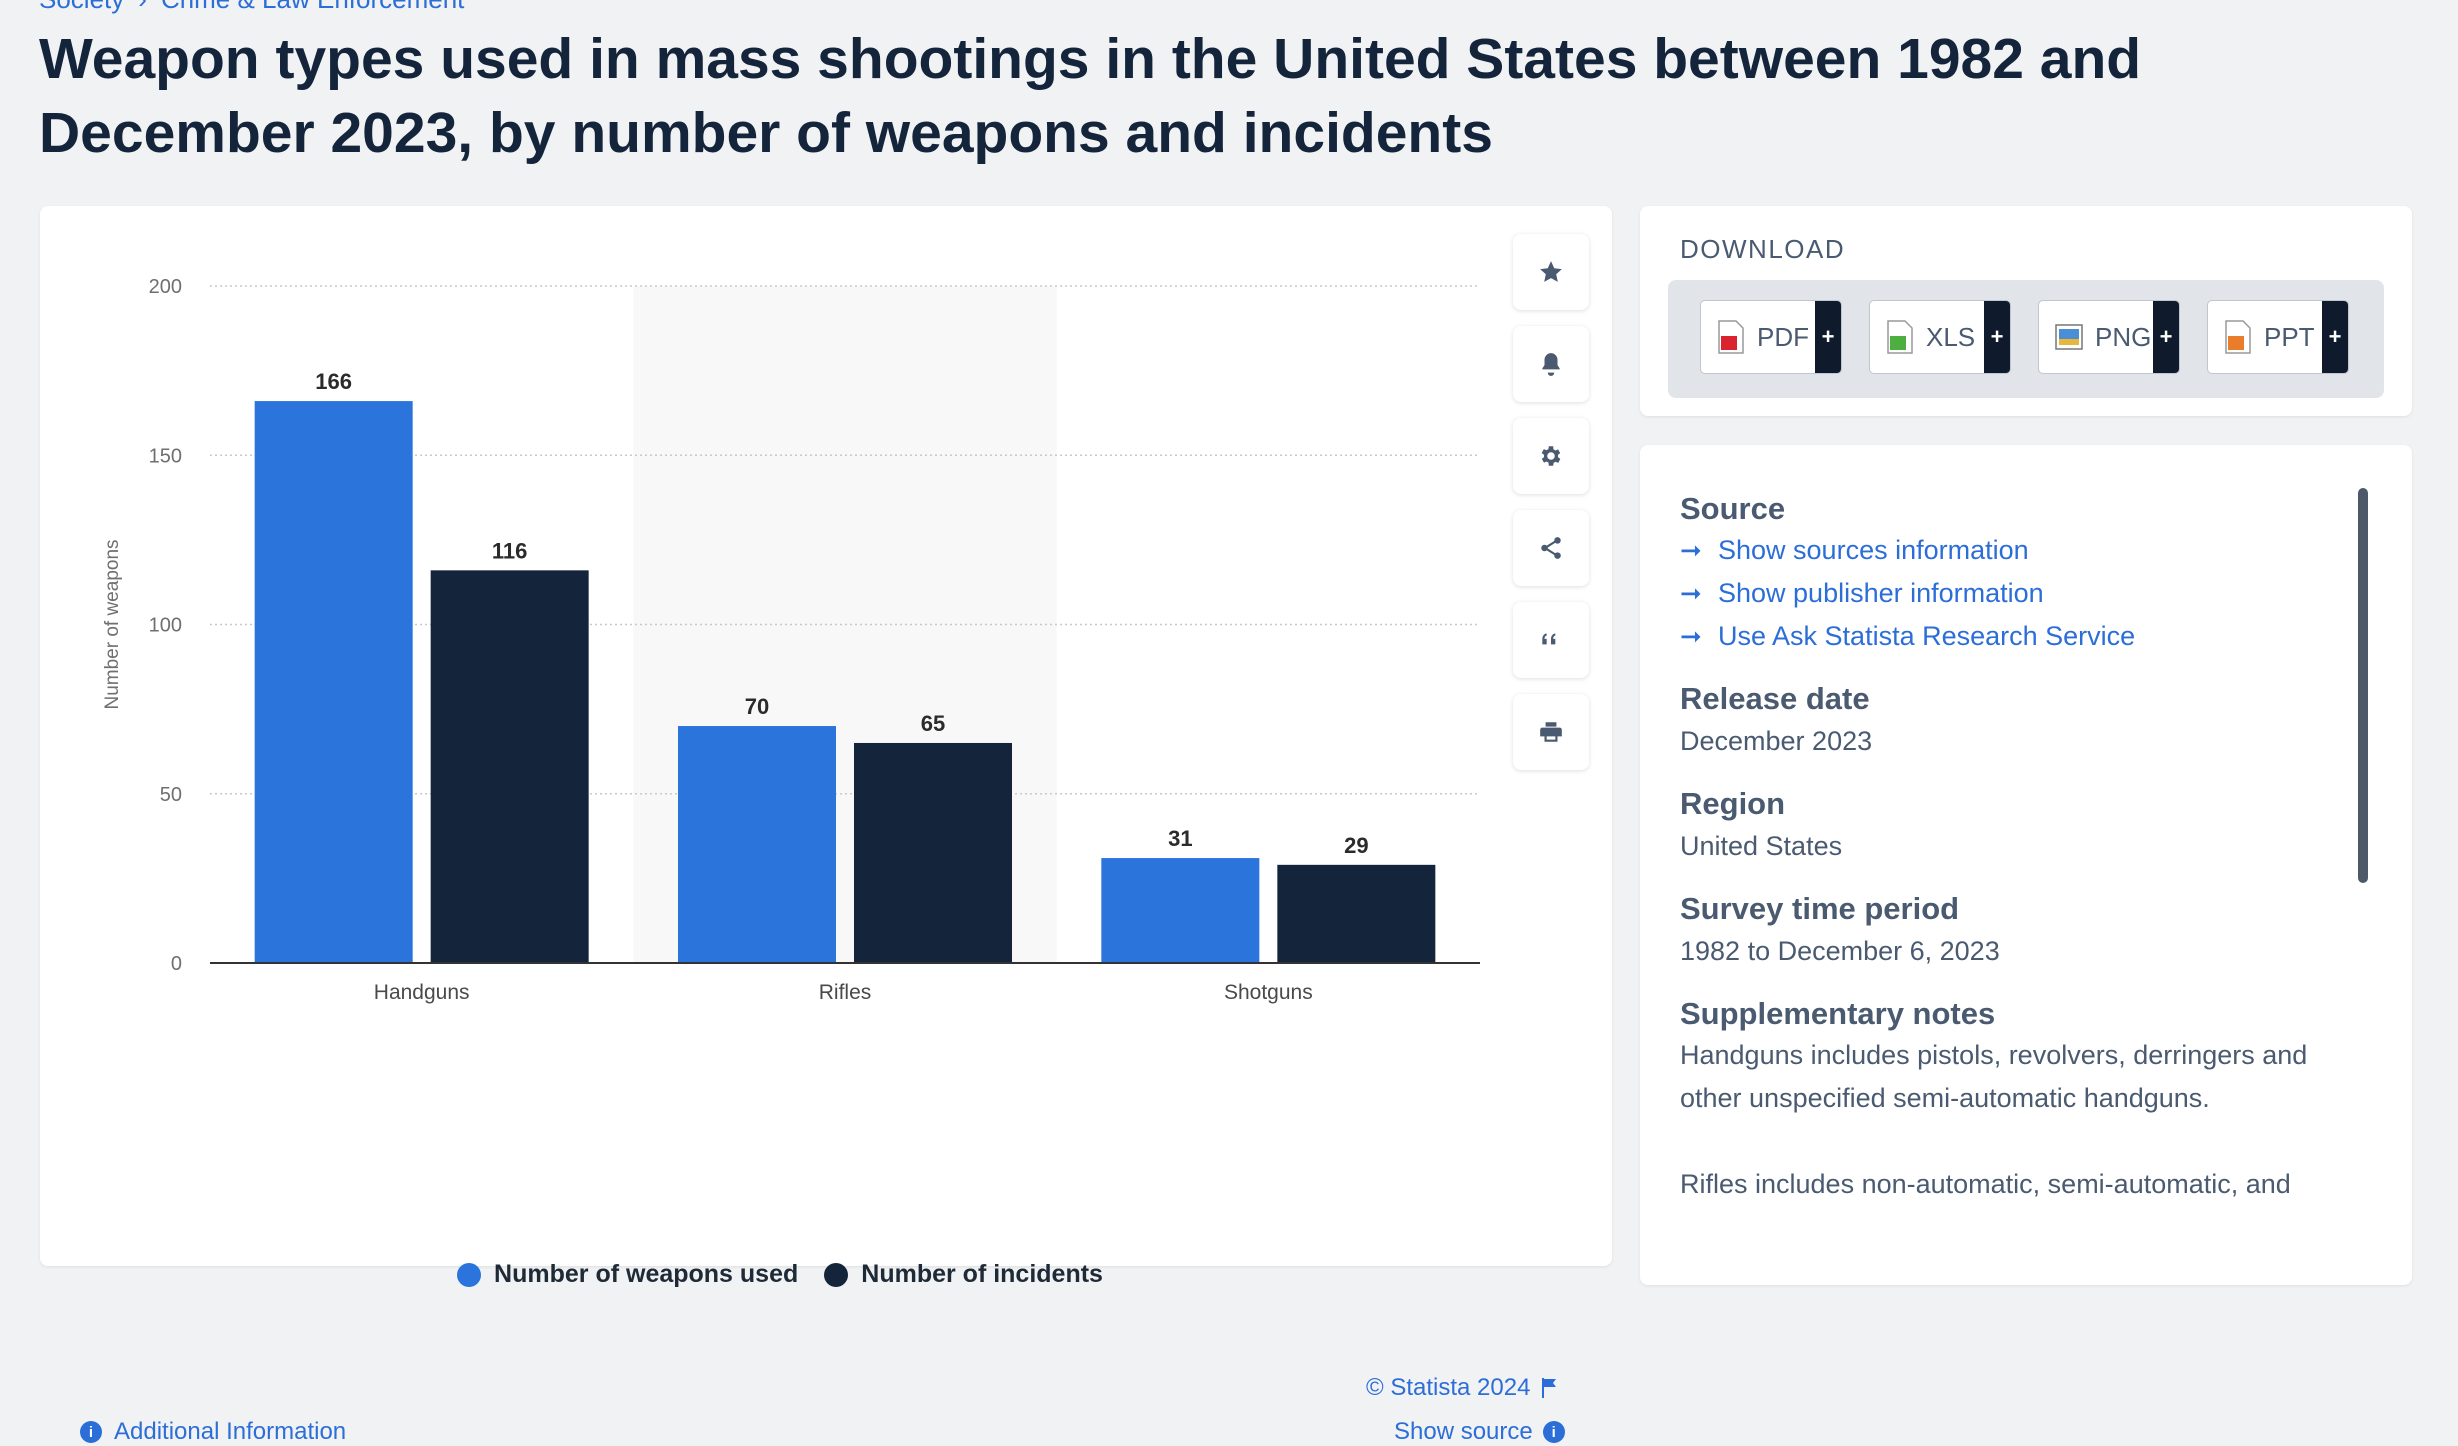  I want to click on x-tick-label: Shotguns, so click(1268, 992).